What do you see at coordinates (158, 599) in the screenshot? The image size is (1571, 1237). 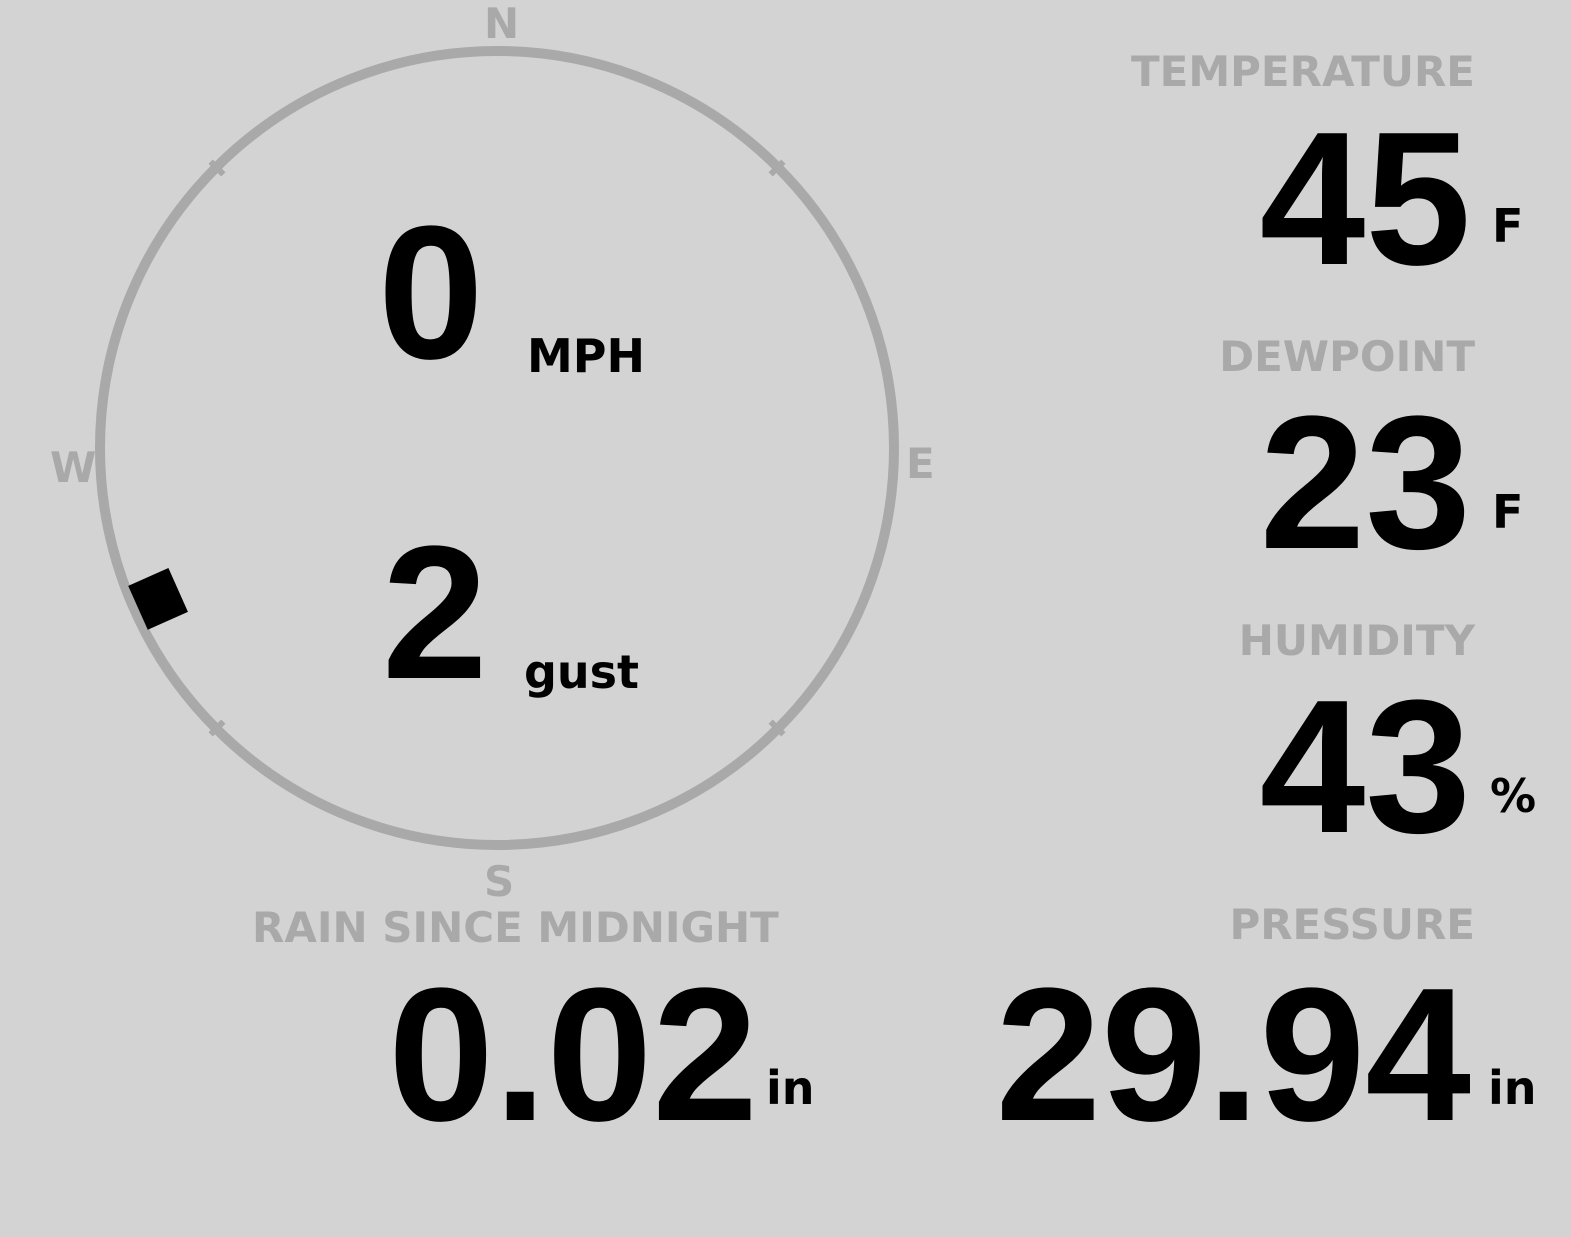 I see `wind-direction-marker` at bounding box center [158, 599].